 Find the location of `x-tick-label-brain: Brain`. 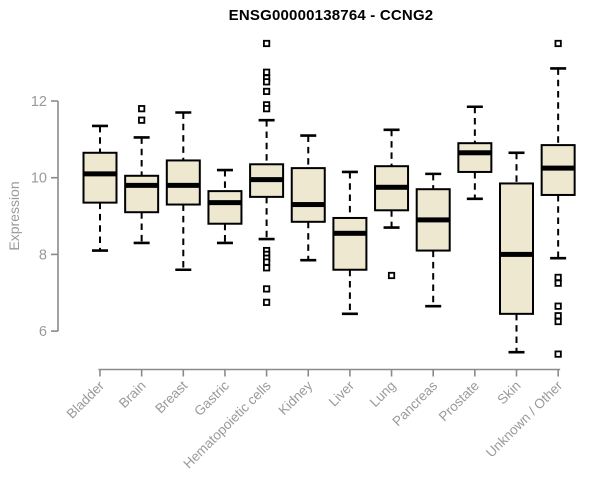

x-tick-label-brain: Brain is located at coordinates (132, 394).